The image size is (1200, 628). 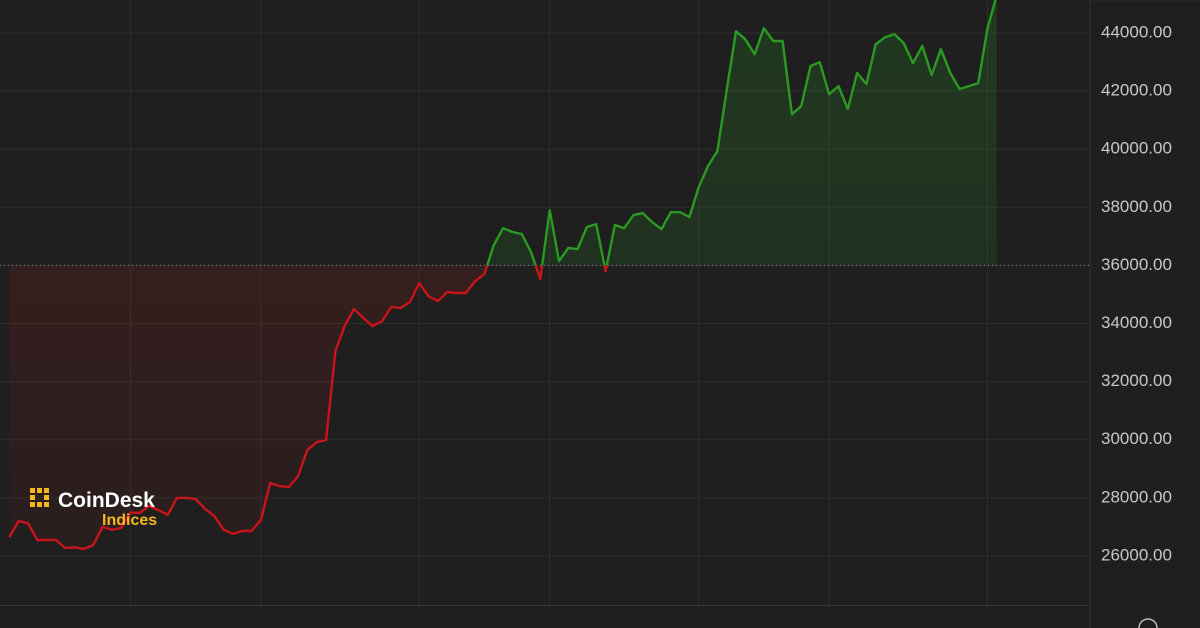 What do you see at coordinates (1136, 496) in the screenshot?
I see `y-tick-label: 28000.00` at bounding box center [1136, 496].